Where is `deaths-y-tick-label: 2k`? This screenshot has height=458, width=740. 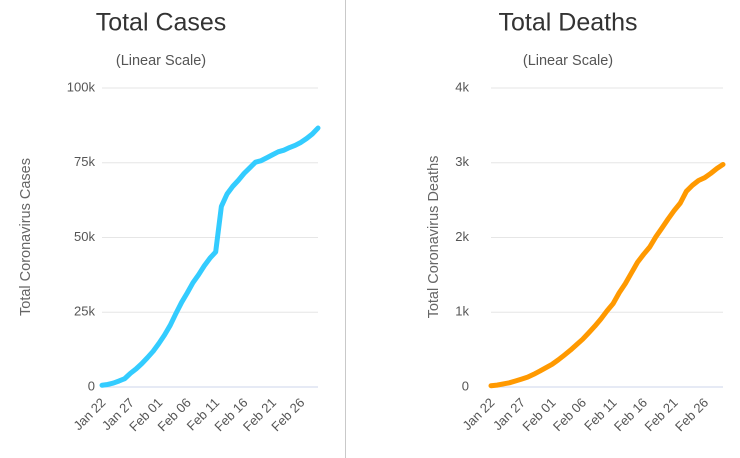
deaths-y-tick-label: 2k is located at coordinates (462, 236).